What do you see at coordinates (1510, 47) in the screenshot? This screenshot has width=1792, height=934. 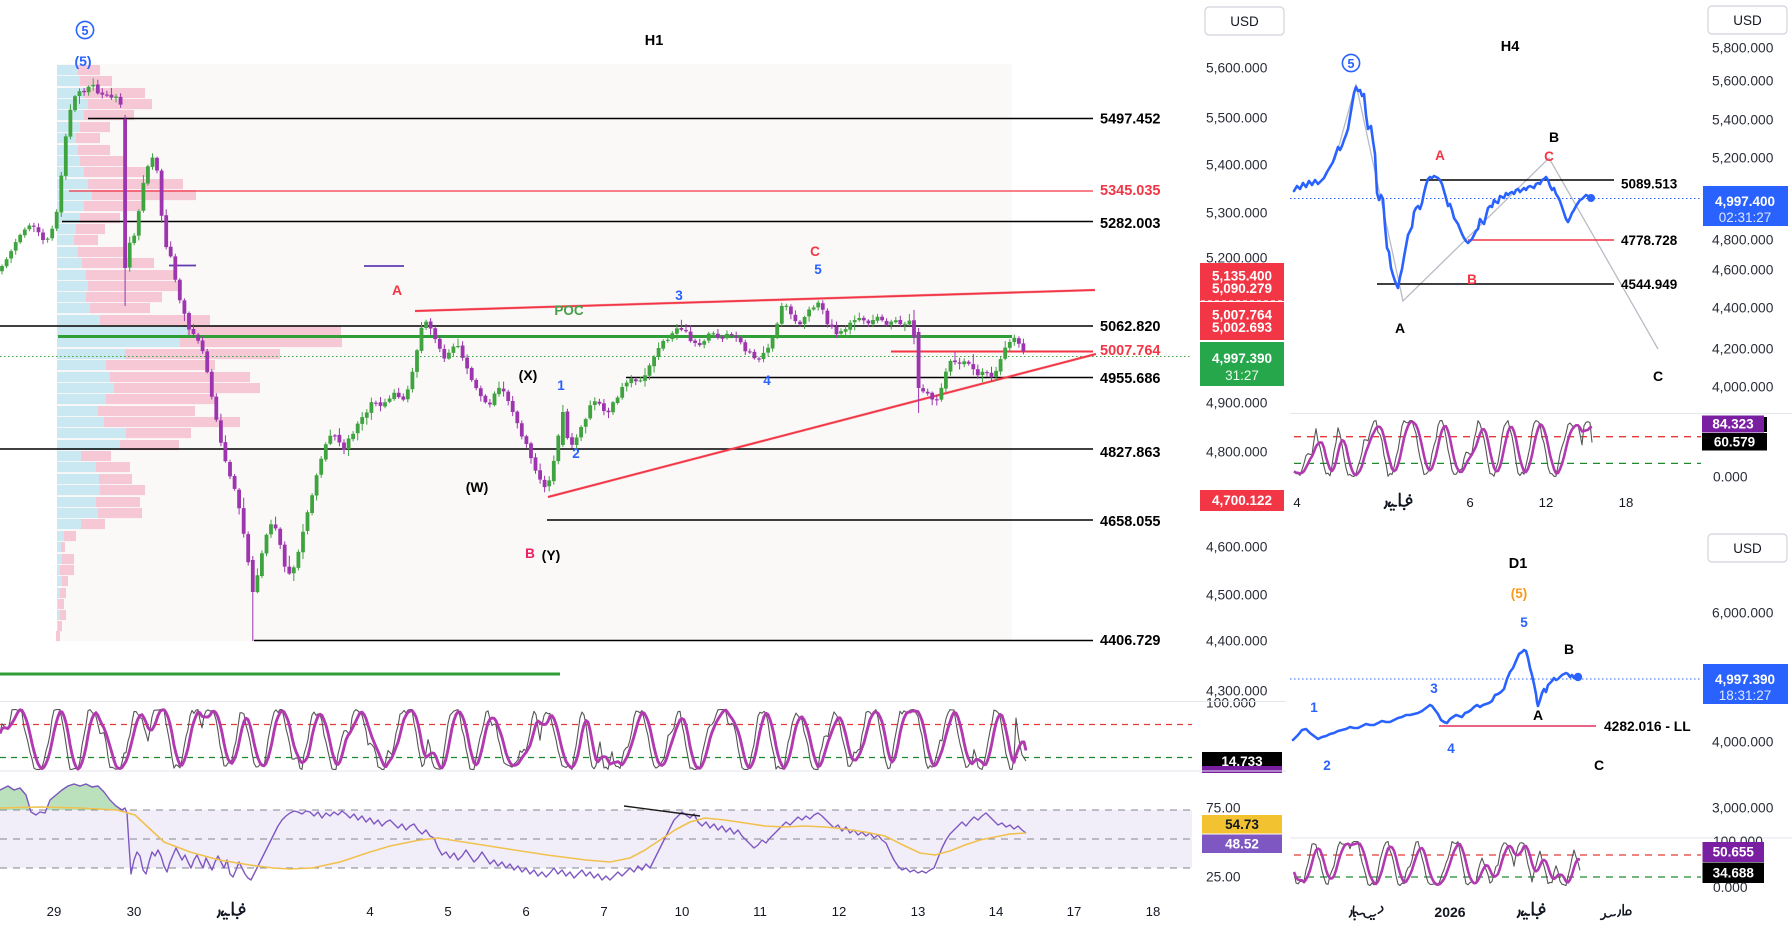 I see `svg-text: H4` at bounding box center [1510, 47].